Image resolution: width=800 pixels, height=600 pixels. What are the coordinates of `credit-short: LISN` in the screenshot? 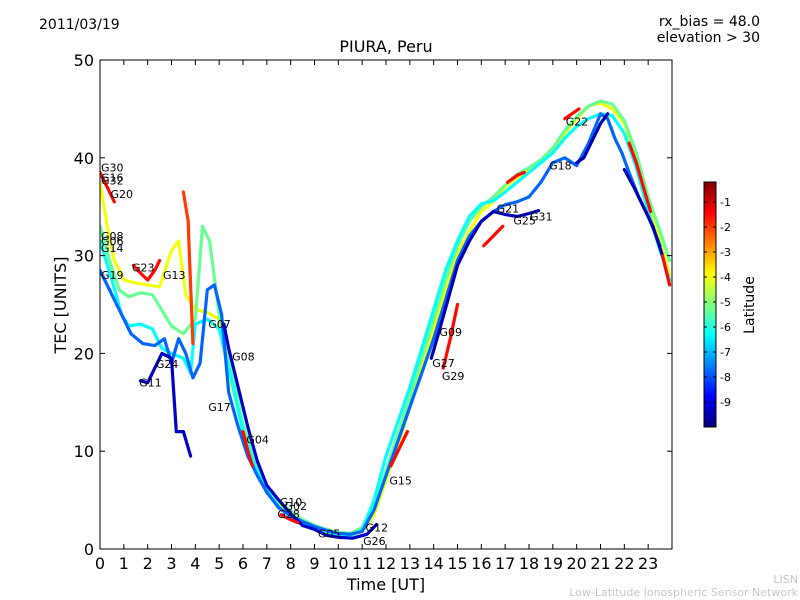 It's located at (785, 579).